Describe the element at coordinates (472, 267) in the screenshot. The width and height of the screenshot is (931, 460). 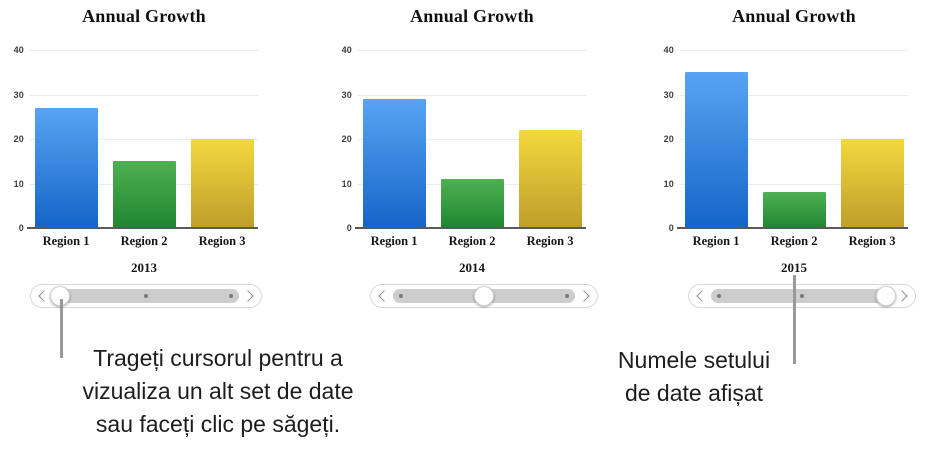
I see `dataset-year-label: 2014` at that location.